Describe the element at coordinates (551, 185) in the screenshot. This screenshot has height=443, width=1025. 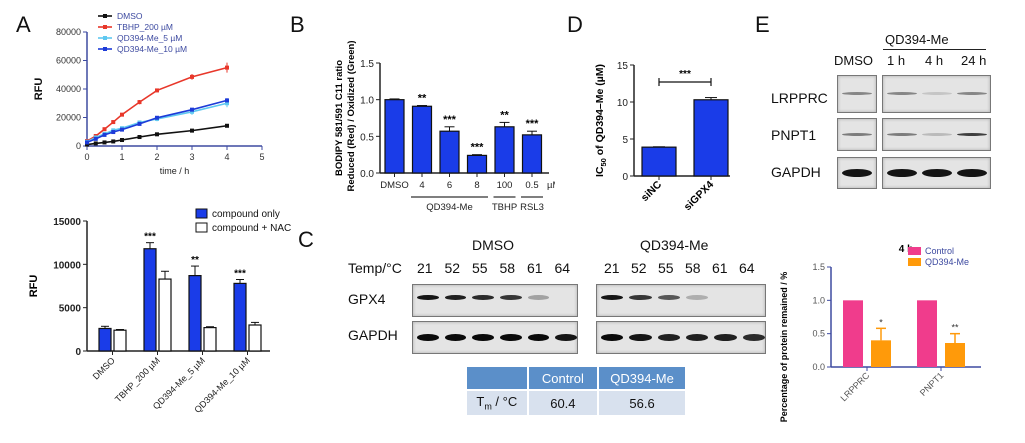
I see `unit-label: µM` at that location.